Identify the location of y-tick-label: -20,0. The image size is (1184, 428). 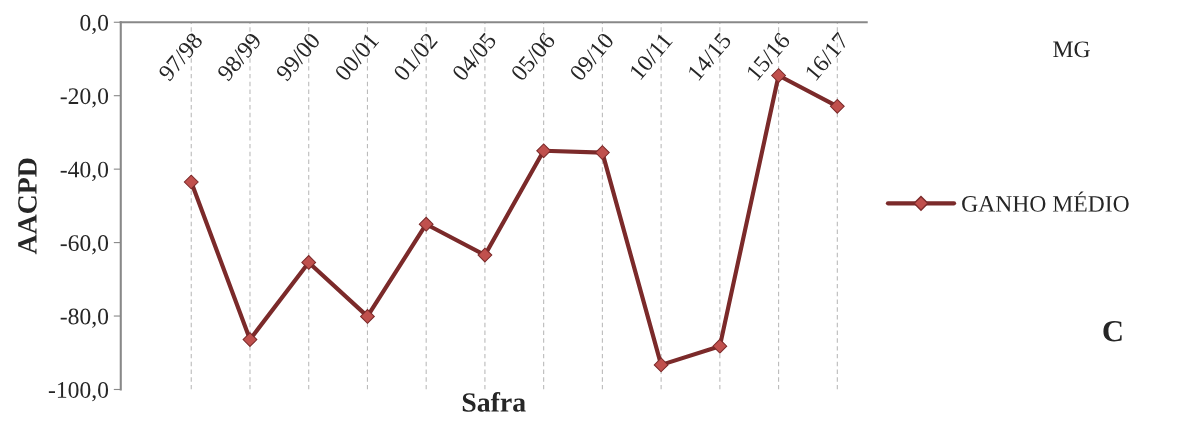
(84, 98).